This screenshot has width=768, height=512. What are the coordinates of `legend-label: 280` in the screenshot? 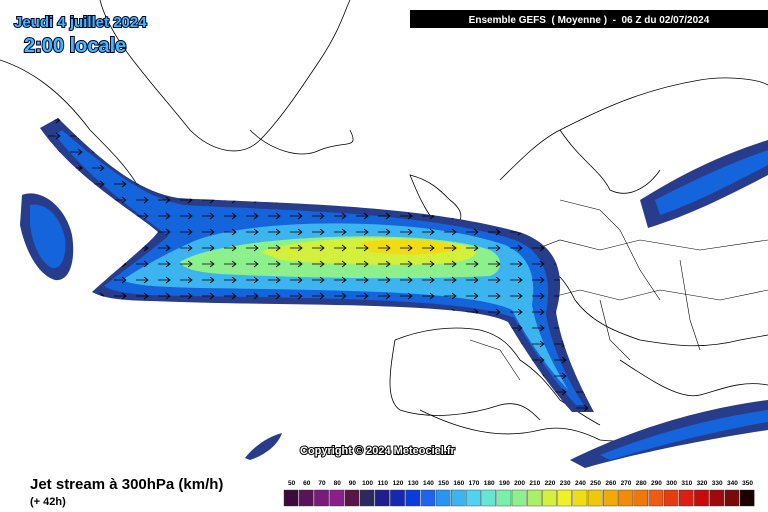 It's located at (641, 483).